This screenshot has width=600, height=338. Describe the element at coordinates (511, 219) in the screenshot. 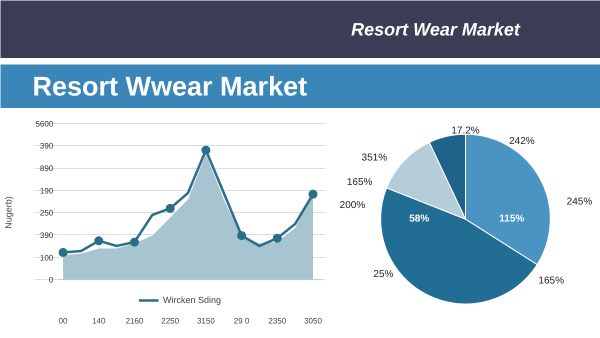

I see `text: 115%` at that location.